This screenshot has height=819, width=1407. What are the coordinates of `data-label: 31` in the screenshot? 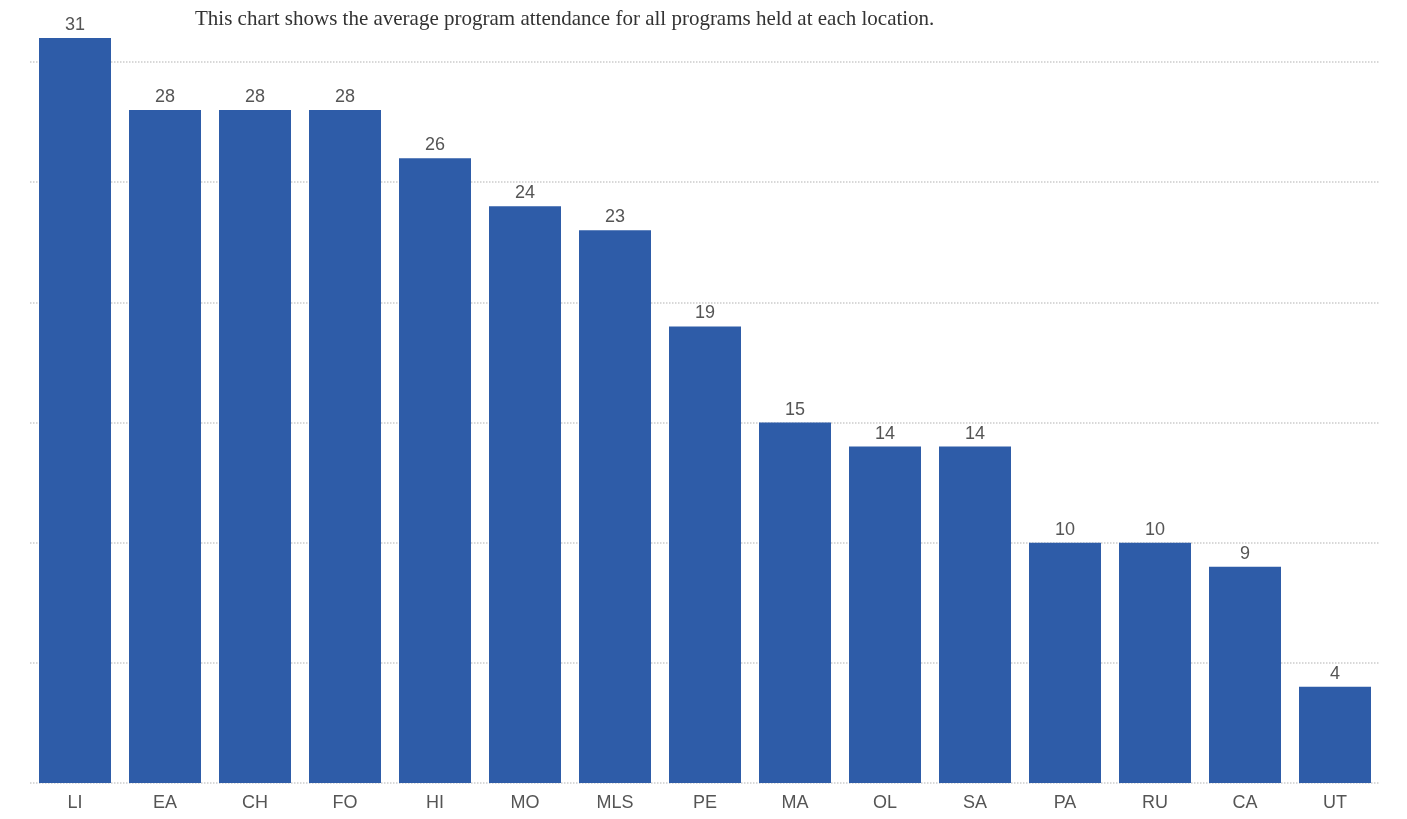 It's located at (75, 24).